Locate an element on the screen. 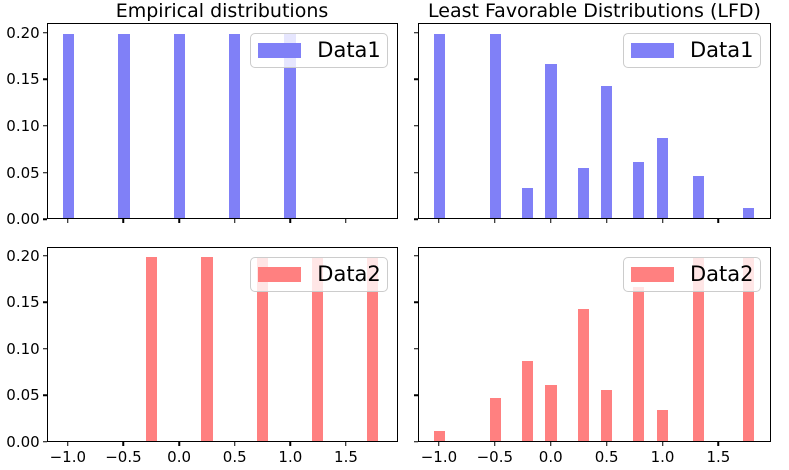  legend-swatch-data1 is located at coordinates (280, 51).